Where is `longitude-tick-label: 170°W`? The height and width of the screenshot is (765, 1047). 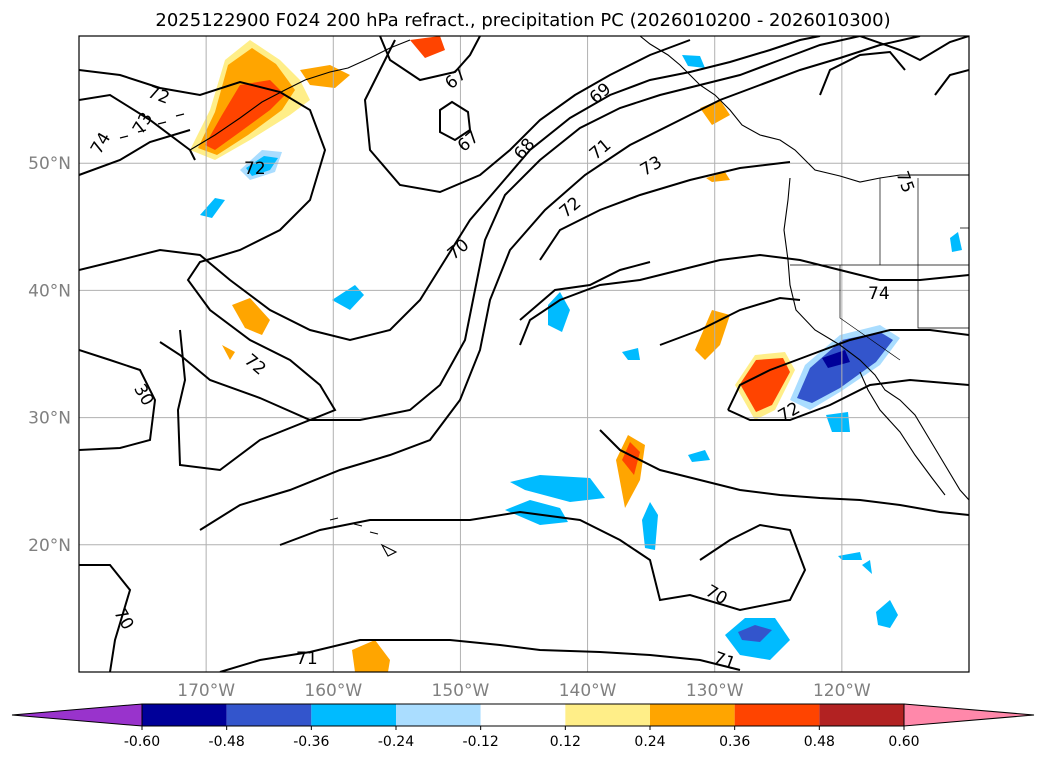
longitude-tick-label: 170°W is located at coordinates (206, 691).